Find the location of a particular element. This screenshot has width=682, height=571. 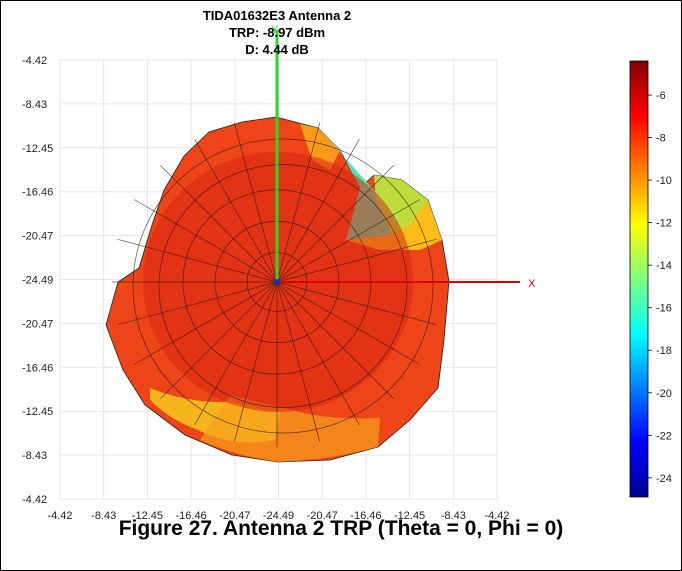

colorbar-tick-label: -6 is located at coordinates (661, 96).